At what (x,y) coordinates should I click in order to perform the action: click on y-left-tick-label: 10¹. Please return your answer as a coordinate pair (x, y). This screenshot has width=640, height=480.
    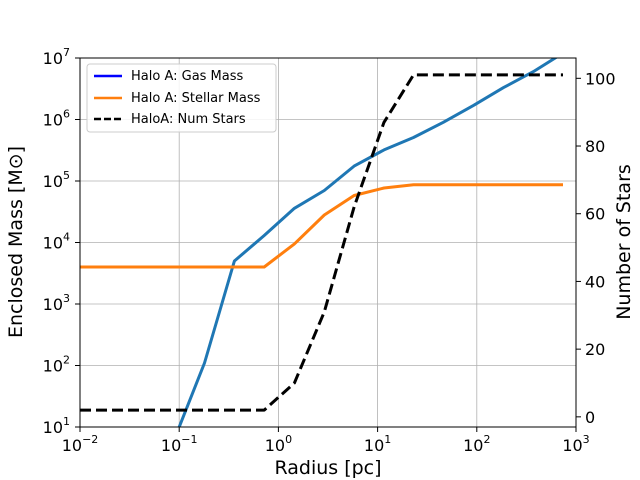
    Looking at the image, I should click on (56, 426).